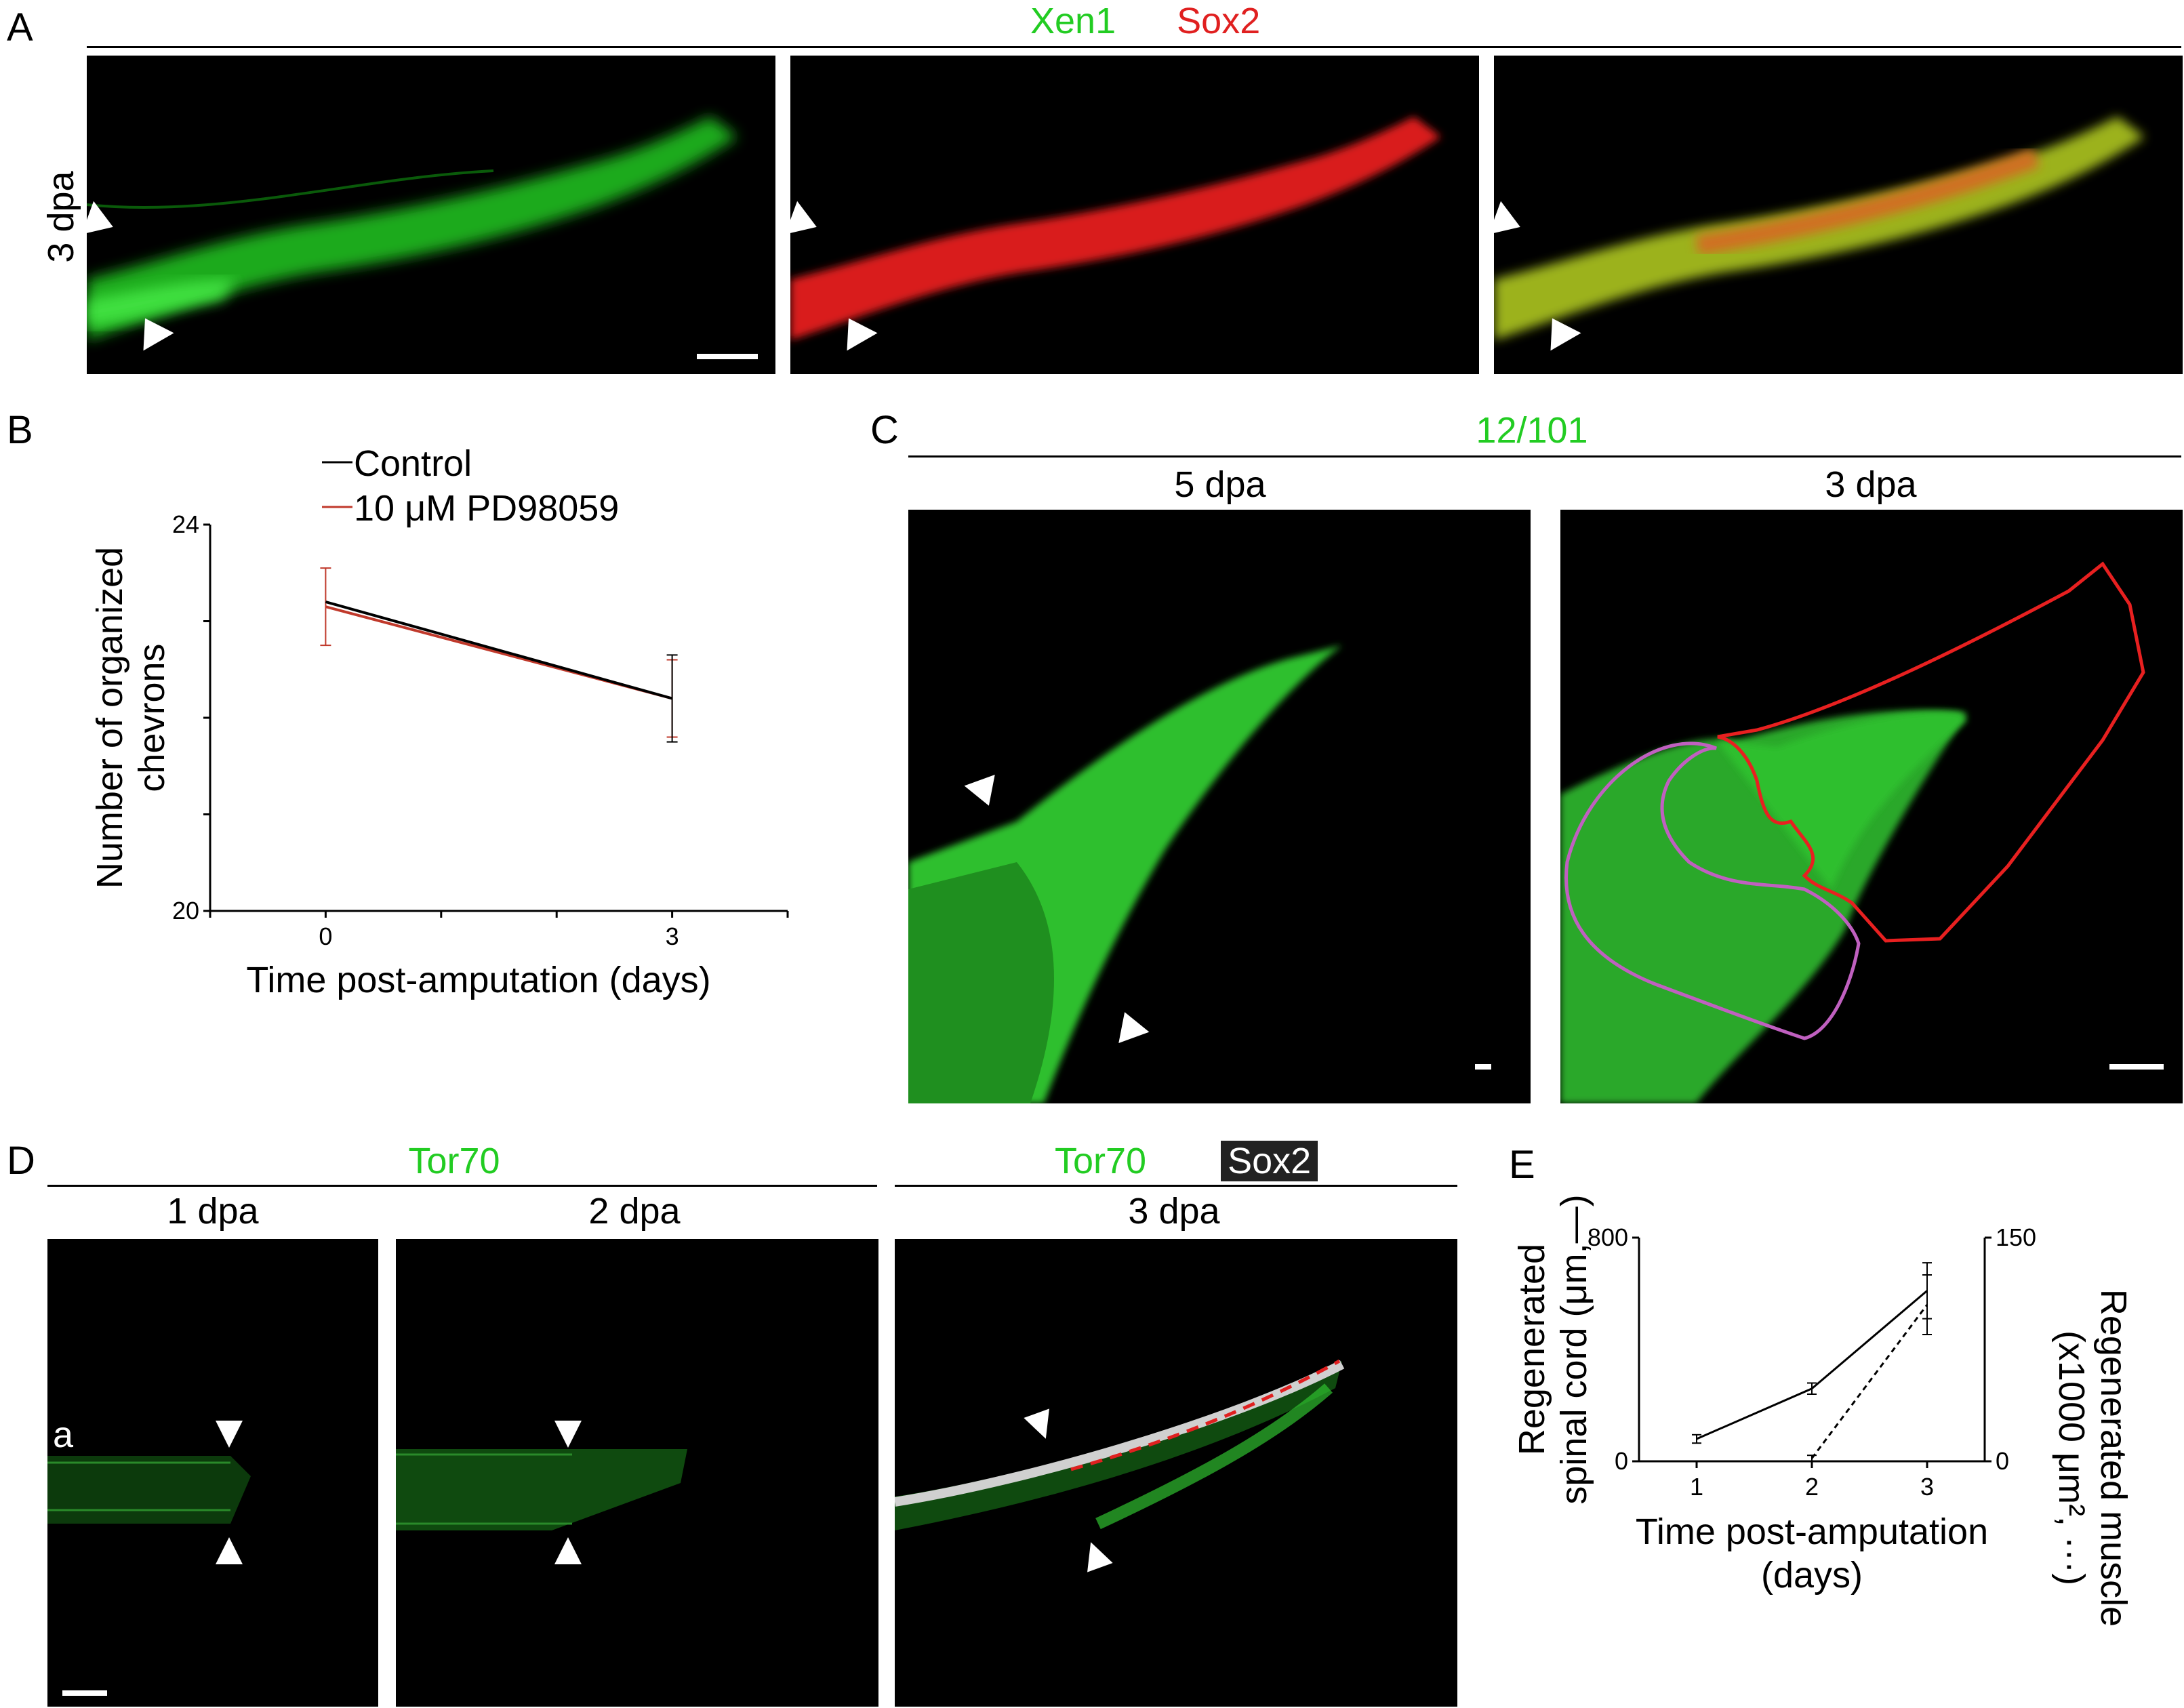  What do you see at coordinates (1134, 215) in the screenshot?
I see `panel-a-sox2-image` at bounding box center [1134, 215].